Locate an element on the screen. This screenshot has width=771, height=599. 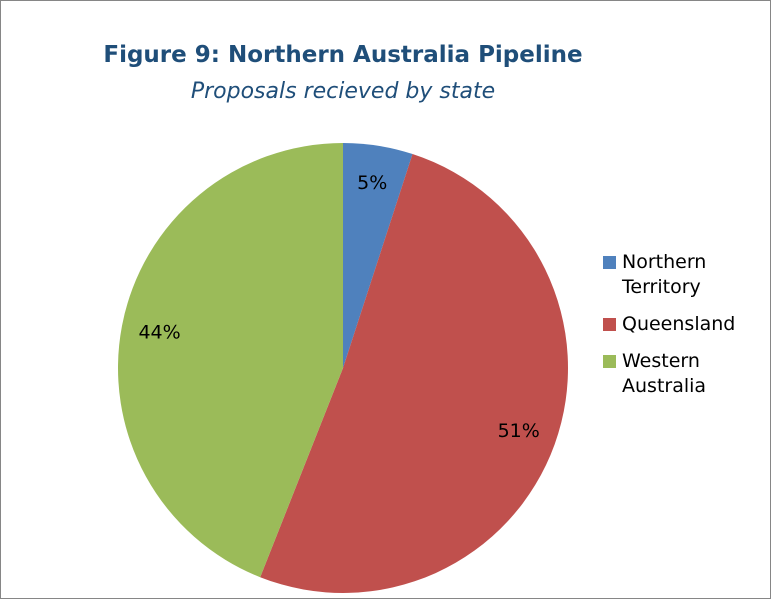
data-label: 51% is located at coordinates (519, 431).